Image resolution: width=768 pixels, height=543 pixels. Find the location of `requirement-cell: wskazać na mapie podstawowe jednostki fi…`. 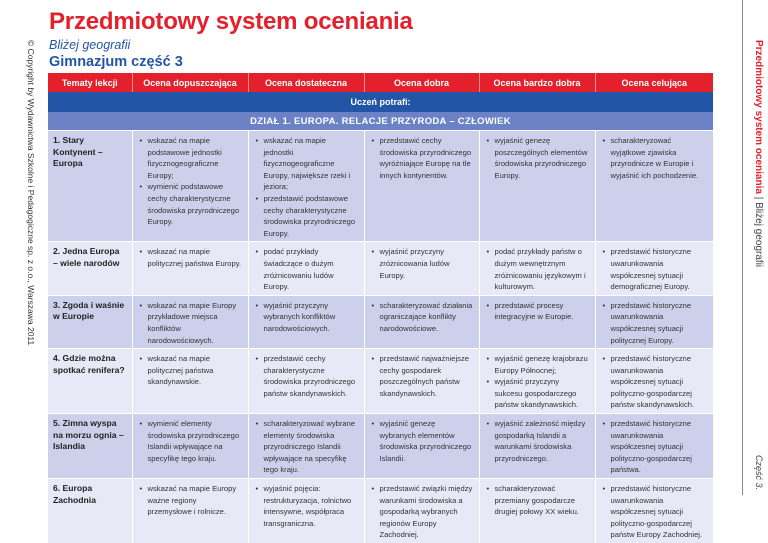

requirement-cell: wskazać na mapie podstawowe jednostki fi… is located at coordinates (190, 185).